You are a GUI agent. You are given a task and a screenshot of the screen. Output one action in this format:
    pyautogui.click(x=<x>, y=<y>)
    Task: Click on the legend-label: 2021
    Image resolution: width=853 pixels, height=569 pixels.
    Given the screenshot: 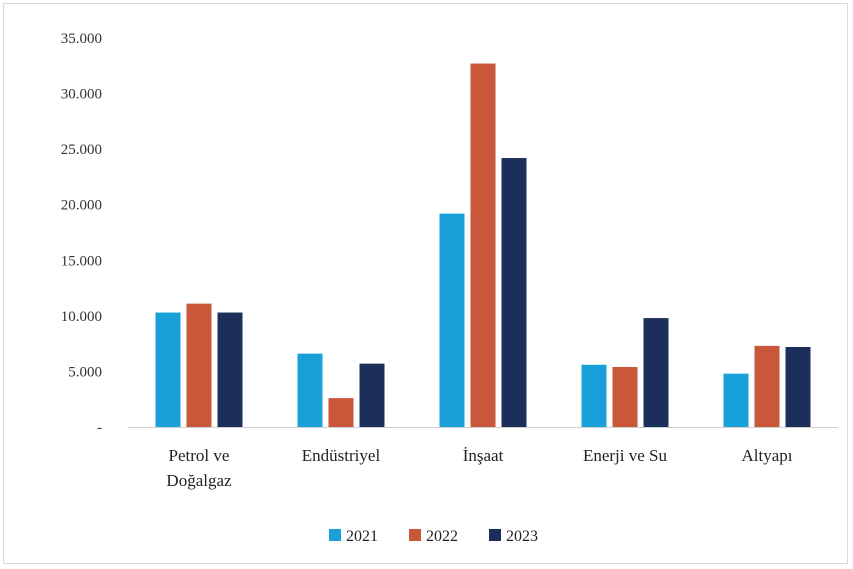 What is the action you would take?
    pyautogui.click(x=362, y=536)
    